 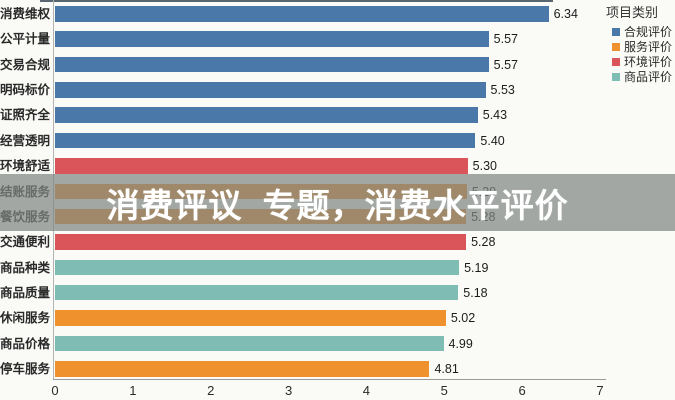 What do you see at coordinates (600, 390) in the screenshot?
I see `x-tick-label: 7` at bounding box center [600, 390].